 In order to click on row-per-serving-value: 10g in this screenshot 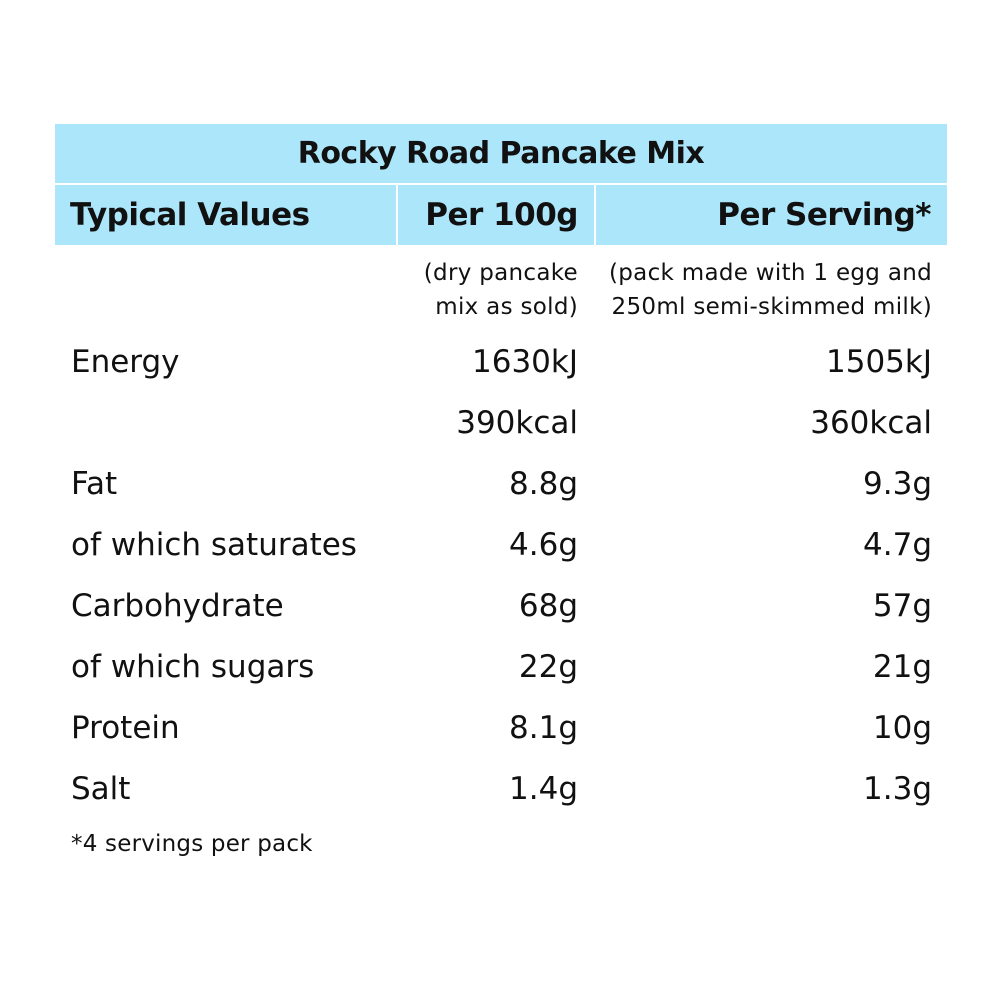, I will do `click(902, 728)`.